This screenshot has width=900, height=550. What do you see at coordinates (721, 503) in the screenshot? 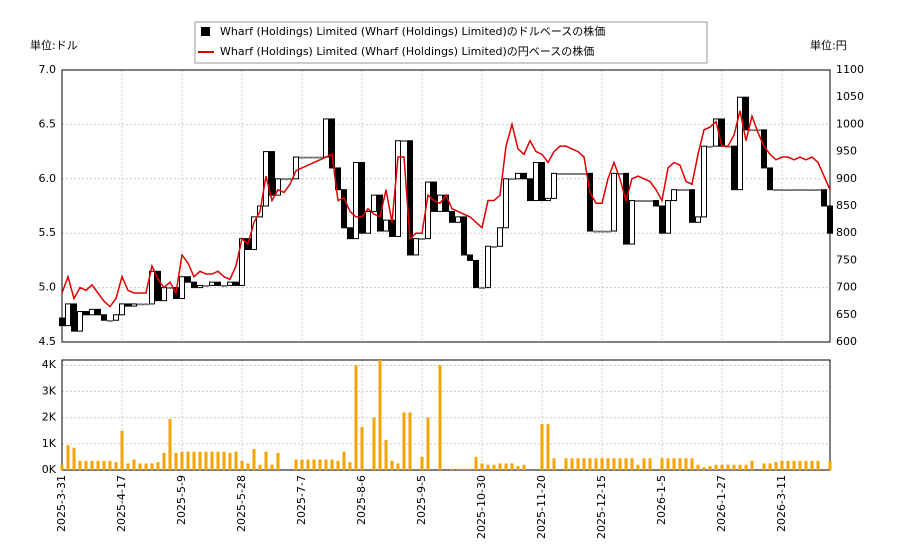
I see `x-tick-label: 2026-1-27` at bounding box center [721, 503].